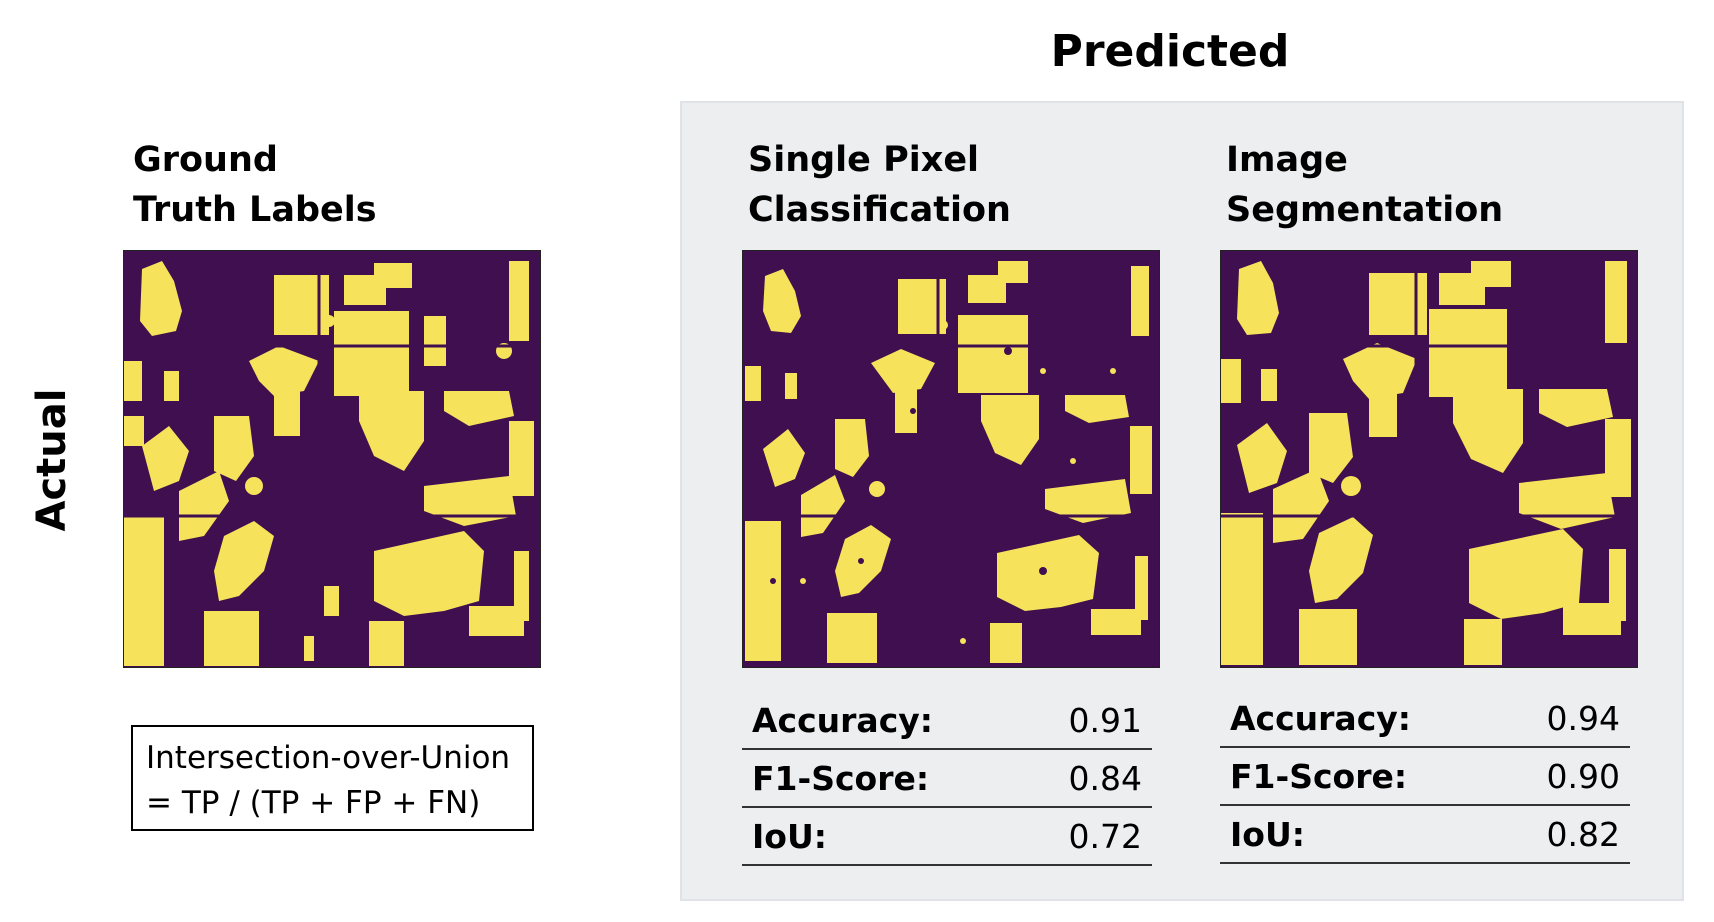  I want to click on image-segmentation-iou-row: IoU: 0.82, so click(1425, 835).